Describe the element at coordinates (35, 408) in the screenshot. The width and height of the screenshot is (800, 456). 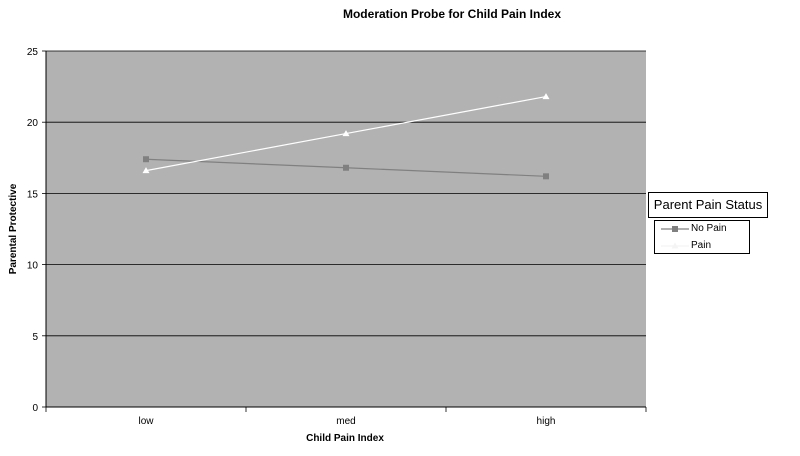
I see `y-tick-label-0: 0` at that location.